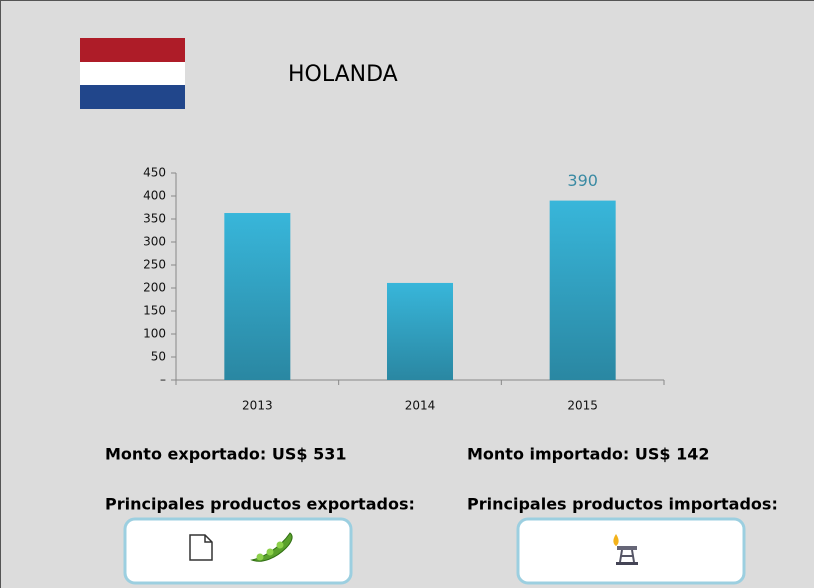  Describe the element at coordinates (271, 547) in the screenshot. I see `soy-icon` at that location.